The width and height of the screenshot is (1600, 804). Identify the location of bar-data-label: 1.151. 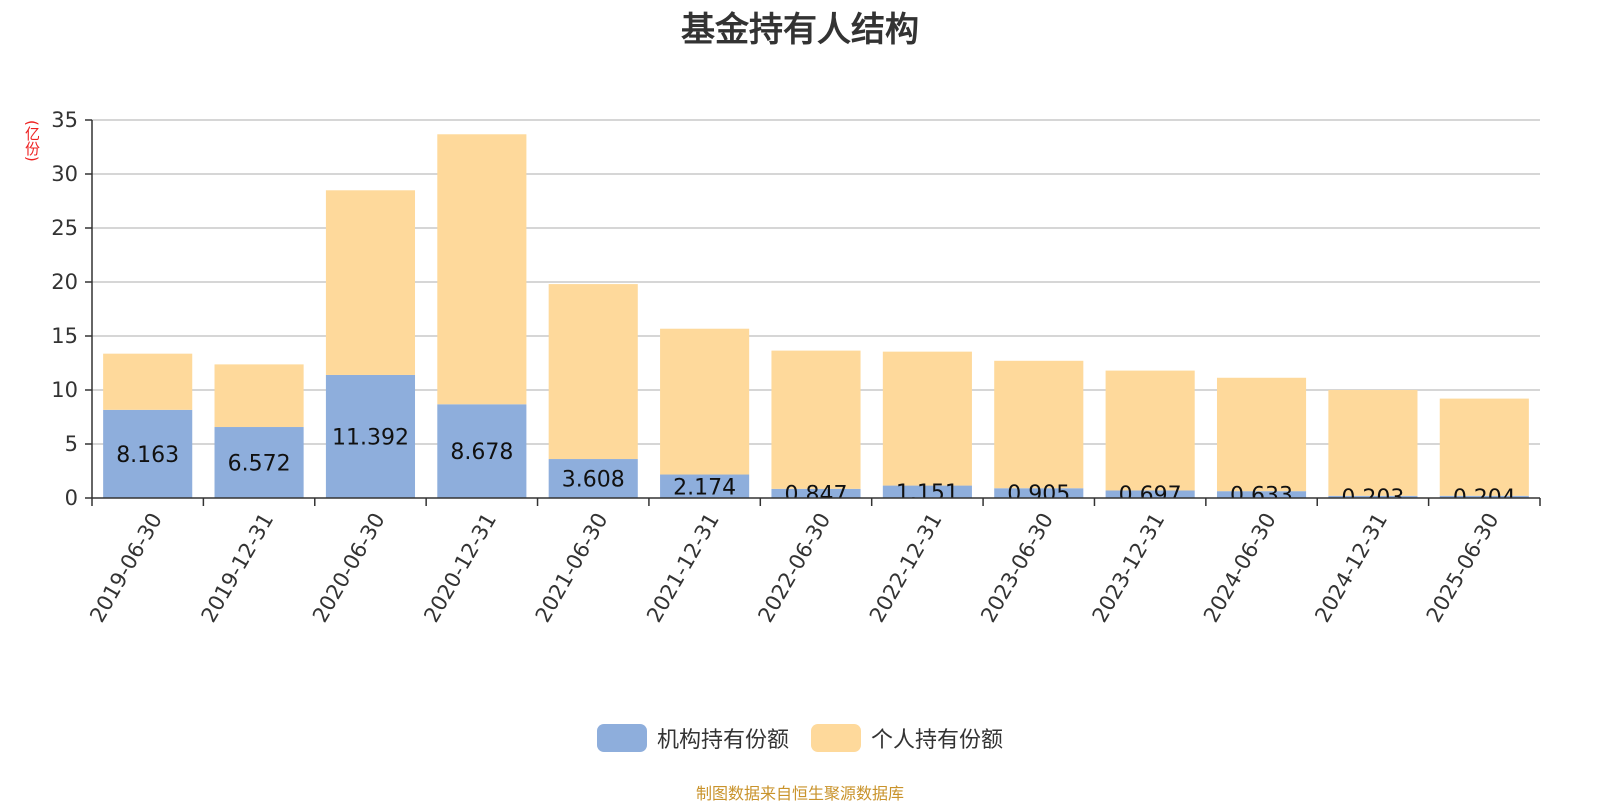
(927, 493).